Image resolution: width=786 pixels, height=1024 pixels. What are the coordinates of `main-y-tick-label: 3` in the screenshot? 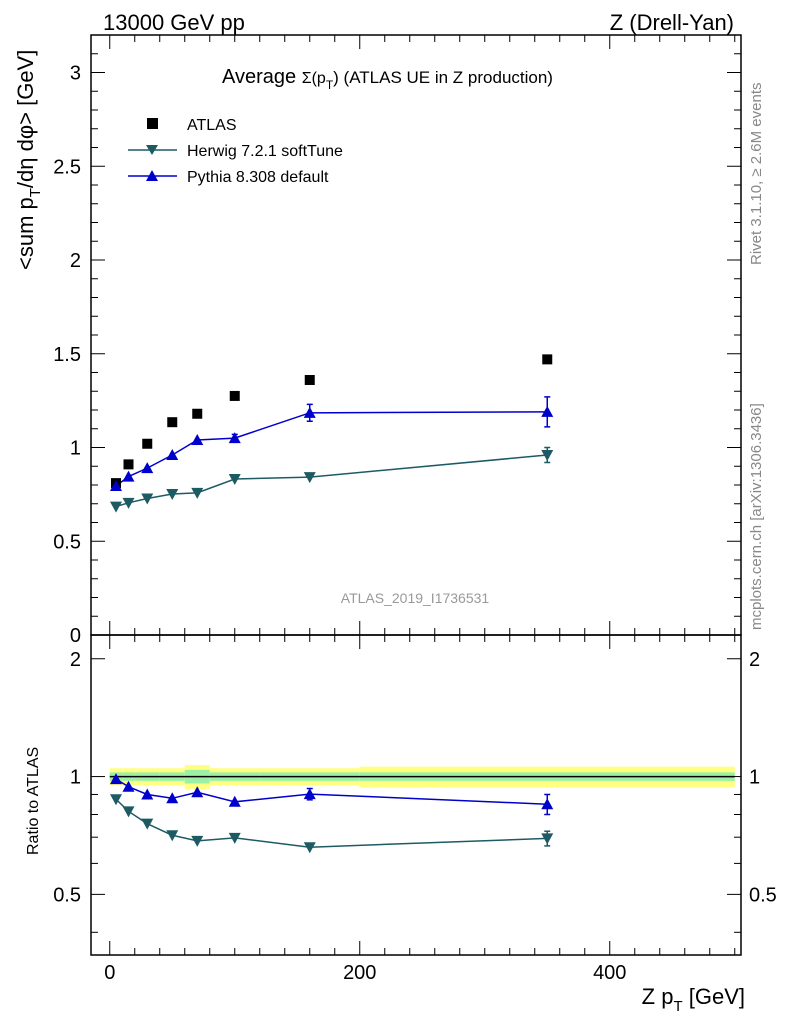 It's located at (75, 74).